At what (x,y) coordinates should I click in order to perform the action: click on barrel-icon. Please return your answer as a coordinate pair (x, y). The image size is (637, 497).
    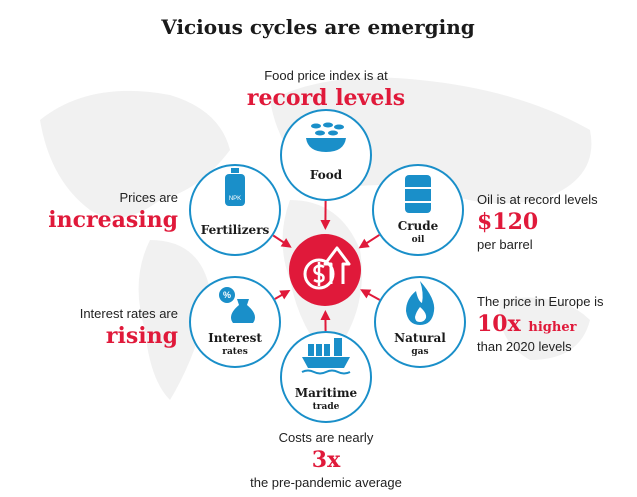
    Looking at the image, I should click on (418, 194).